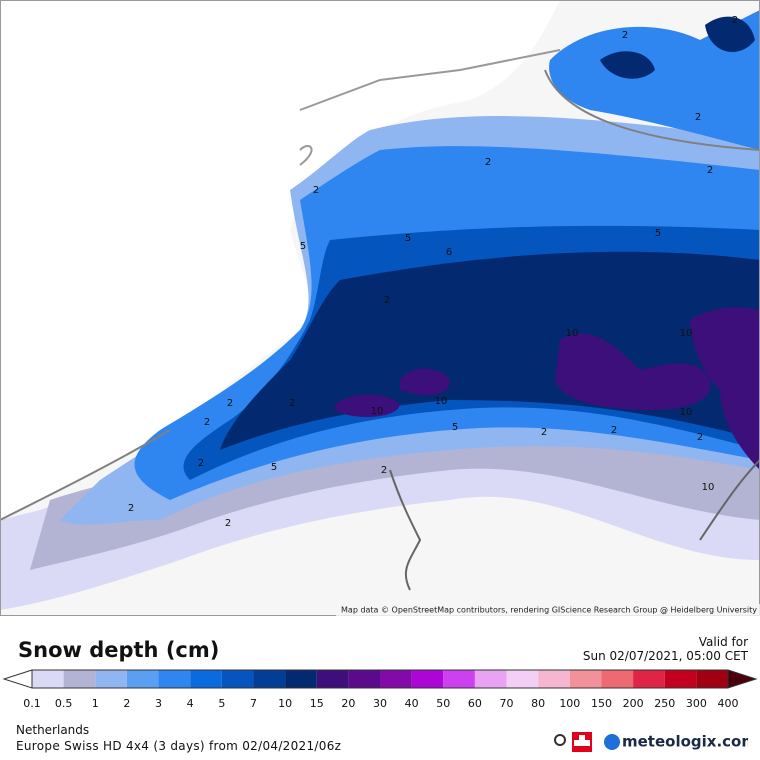 This screenshot has height=760, width=760. Describe the element at coordinates (560, 740) in the screenshot. I see `search-icon` at that location.